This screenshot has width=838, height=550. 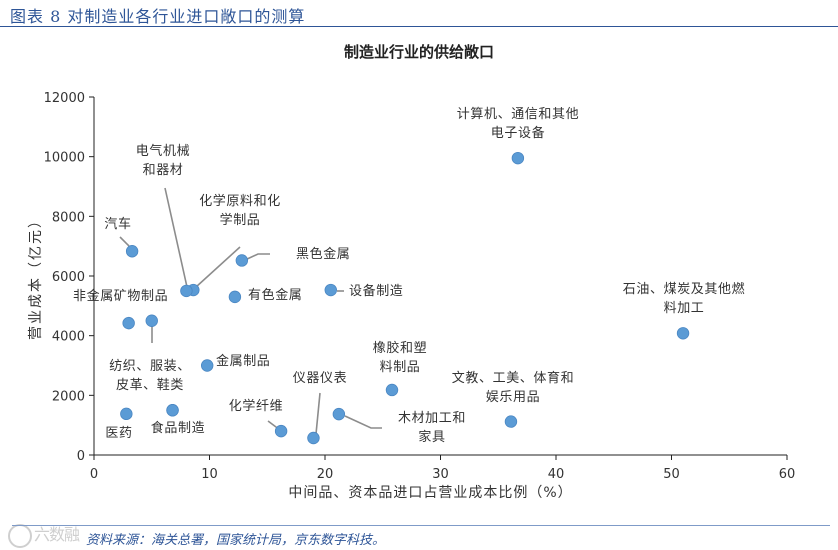 What do you see at coordinates (163, 170) in the screenshot?
I see `point-label: 和器材` at bounding box center [163, 170].